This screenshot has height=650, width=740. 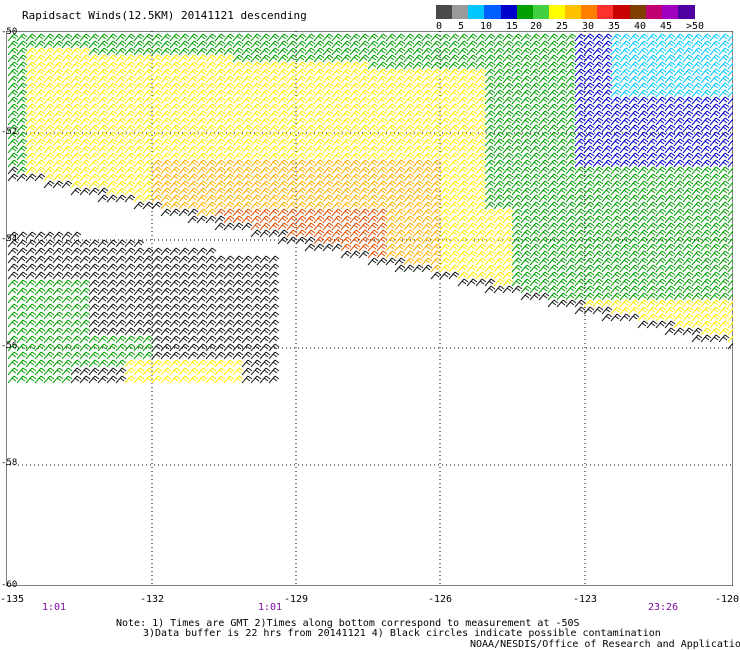 I want to click on legend-label: 30, so click(x=588, y=26).